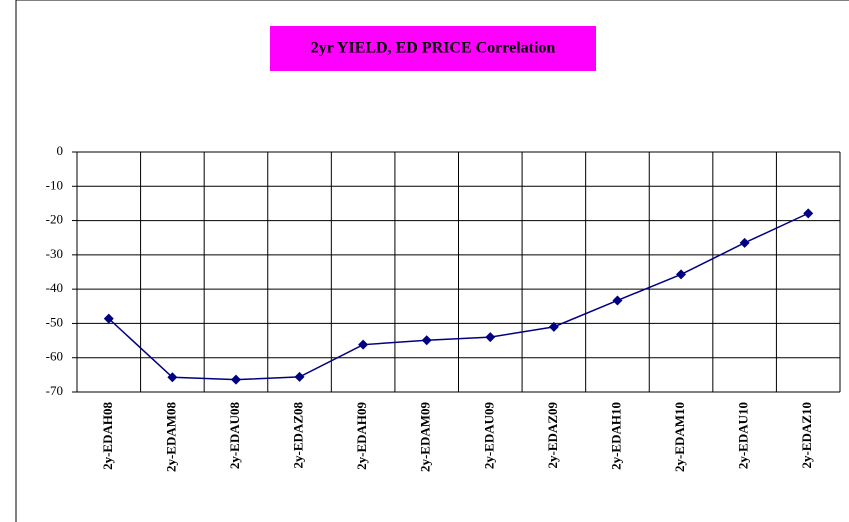  What do you see at coordinates (60, 150) in the screenshot?
I see `y-tick-label: 0` at bounding box center [60, 150].